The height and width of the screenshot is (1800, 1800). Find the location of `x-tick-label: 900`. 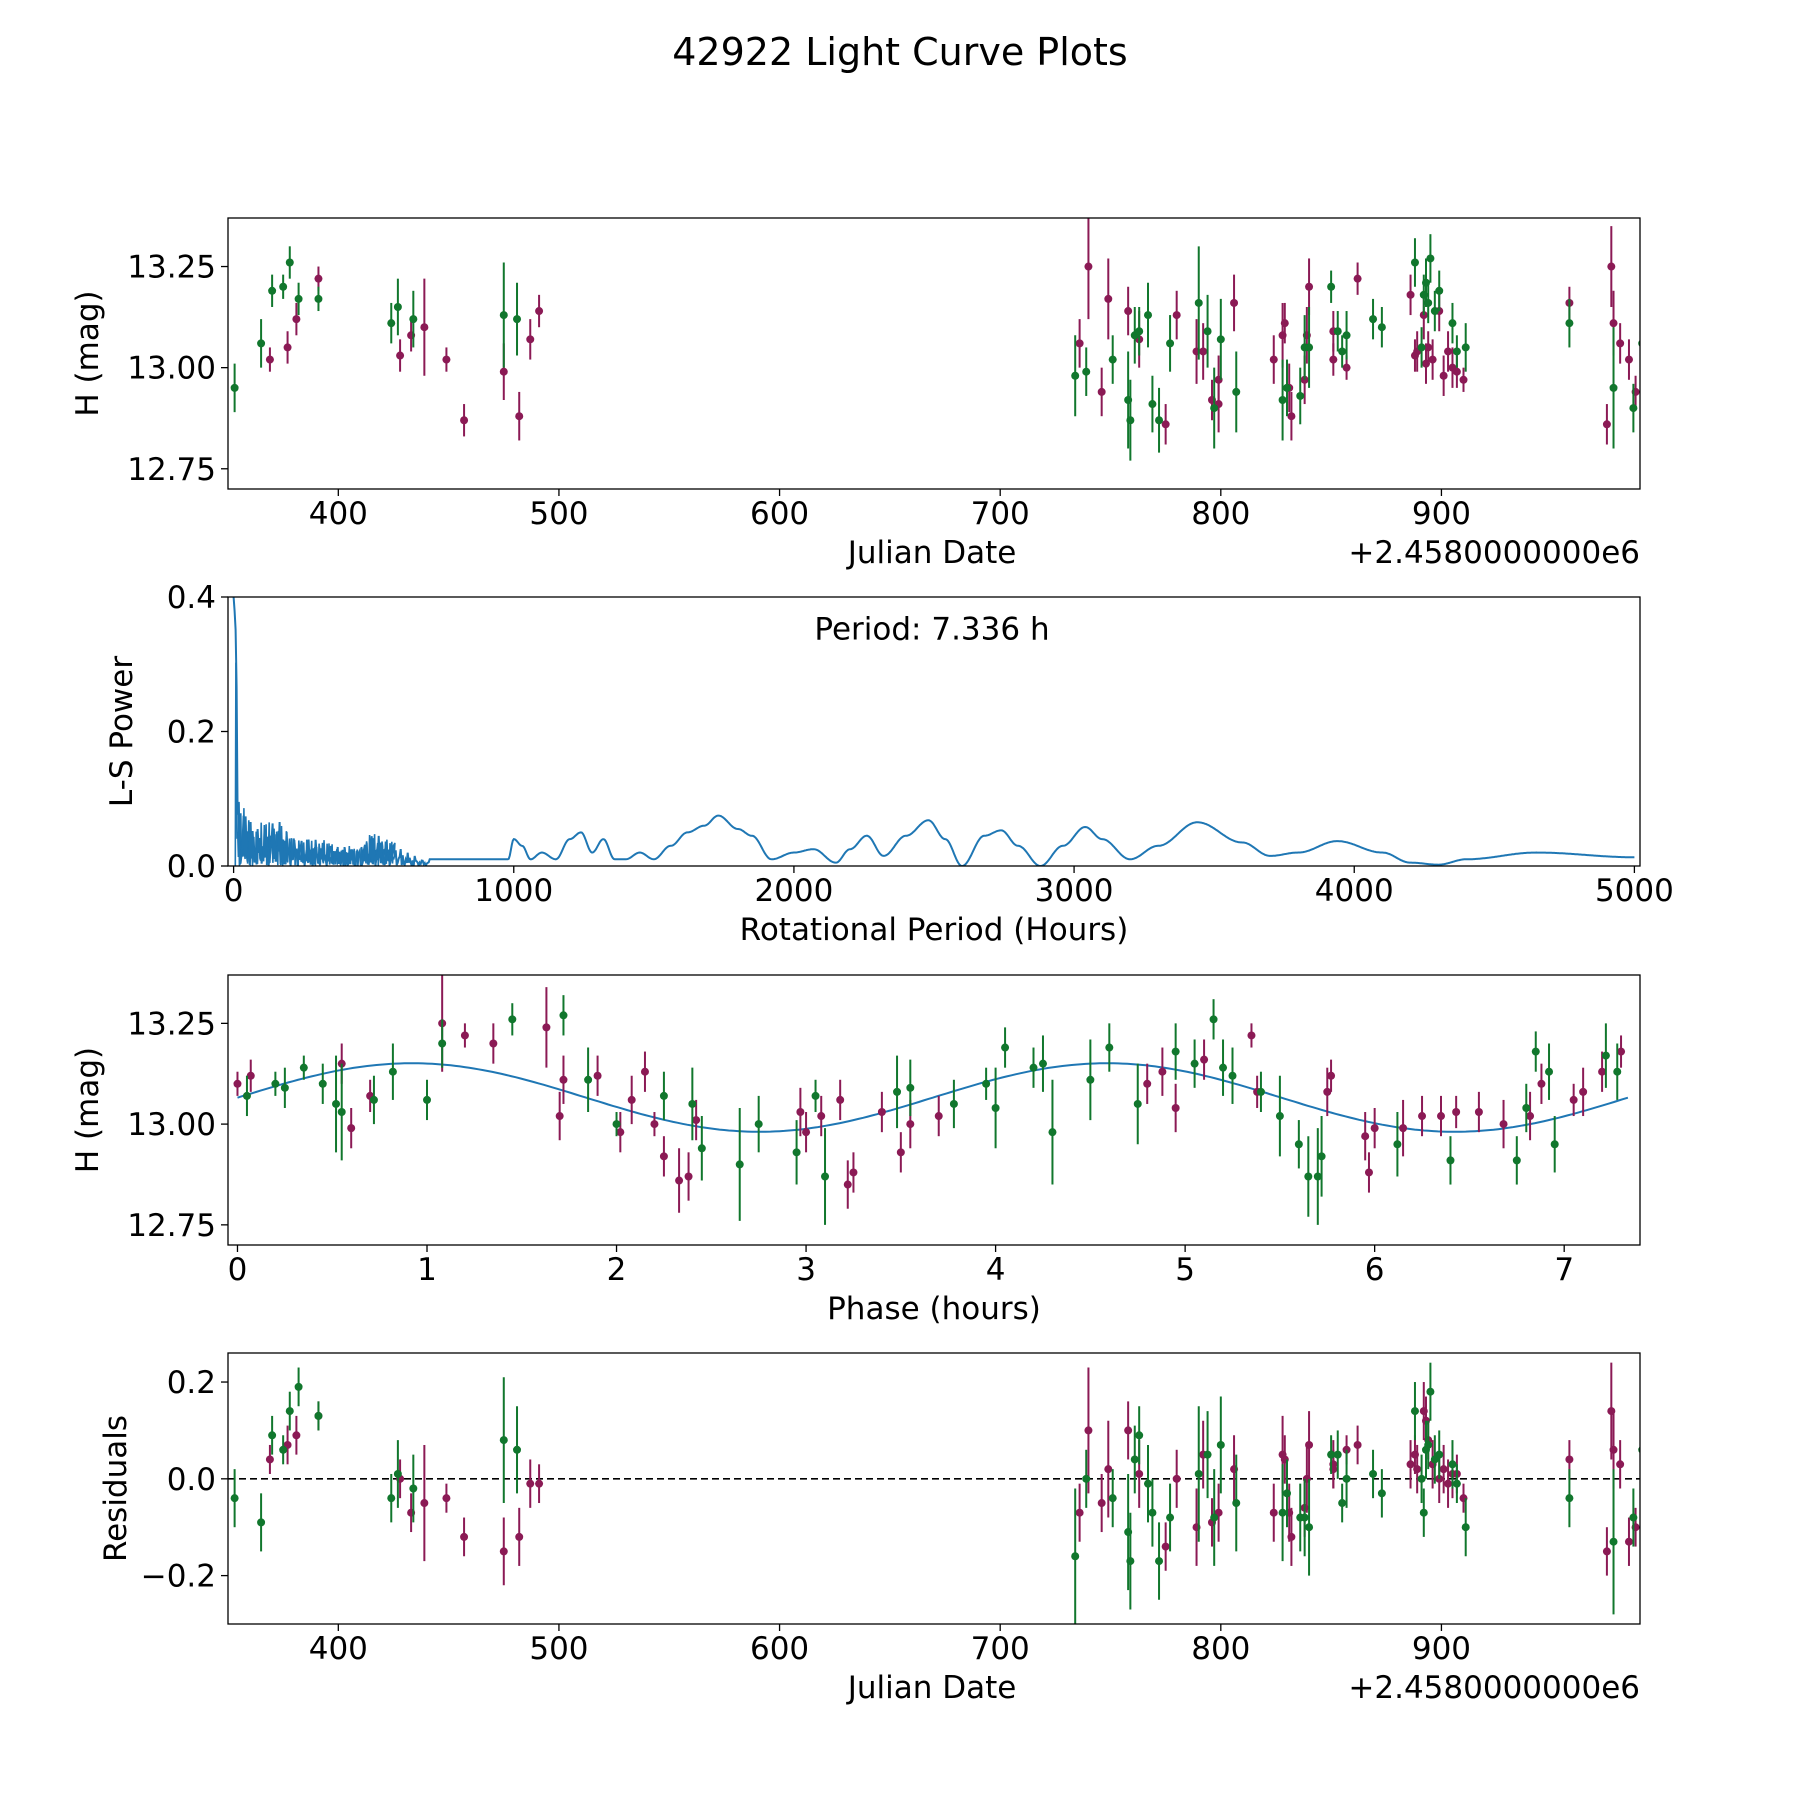

x-tick-label: 900 is located at coordinates (1441, 1649).